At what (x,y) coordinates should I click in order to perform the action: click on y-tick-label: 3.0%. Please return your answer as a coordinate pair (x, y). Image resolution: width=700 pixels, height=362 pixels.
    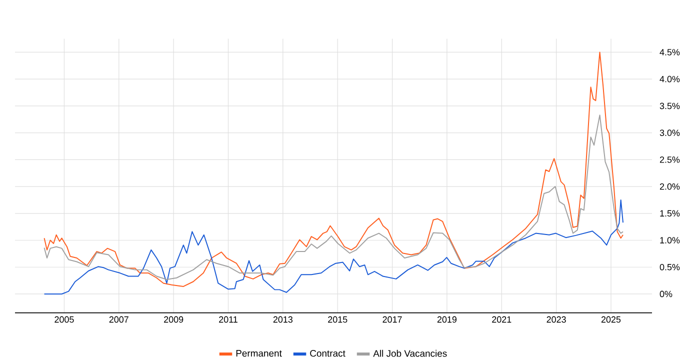
    Looking at the image, I should click on (670, 133).